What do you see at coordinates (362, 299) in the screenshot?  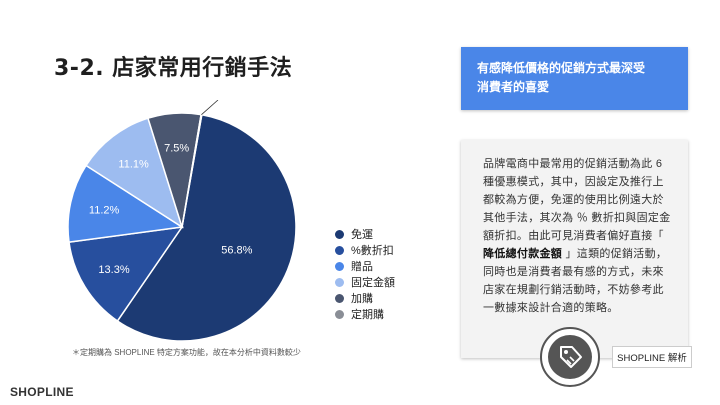 I see `legend-label-4: 加購` at bounding box center [362, 299].